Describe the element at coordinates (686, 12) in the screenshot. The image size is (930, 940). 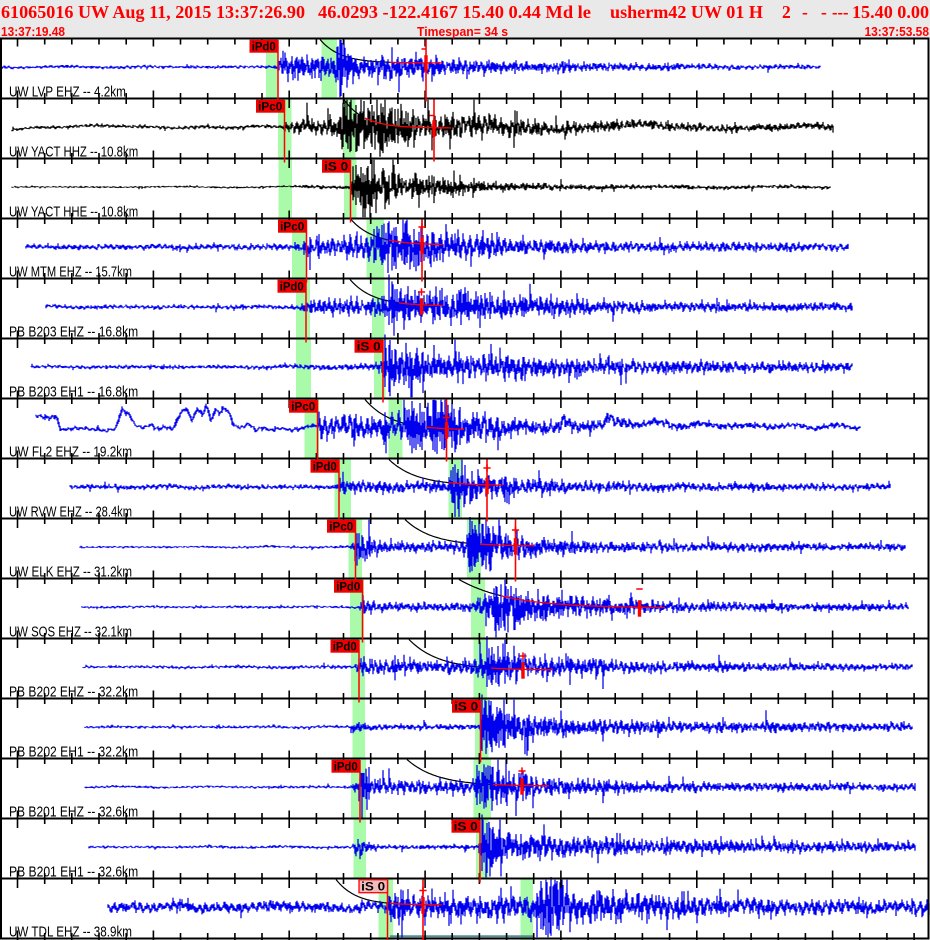
I see `svg-text: usherm42 UW 01 H` at that location.